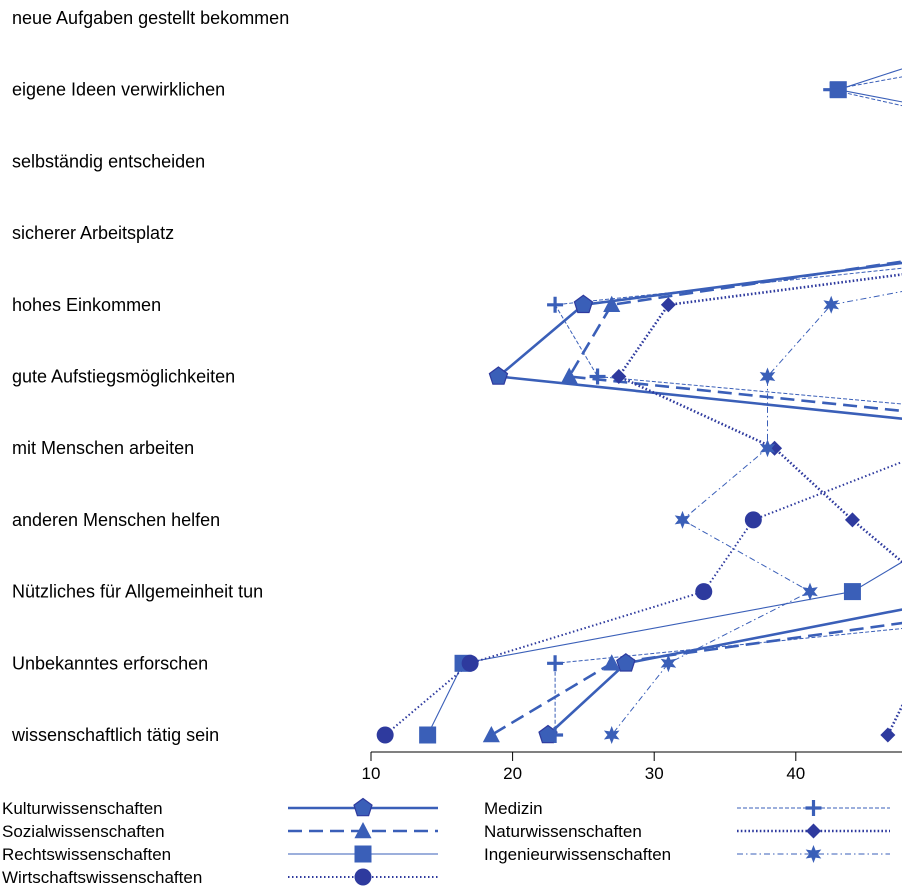 Image resolution: width=902 pixels, height=890 pixels. I want to click on category-label: Nützliches für Allgemeinheit tun, so click(137, 592).